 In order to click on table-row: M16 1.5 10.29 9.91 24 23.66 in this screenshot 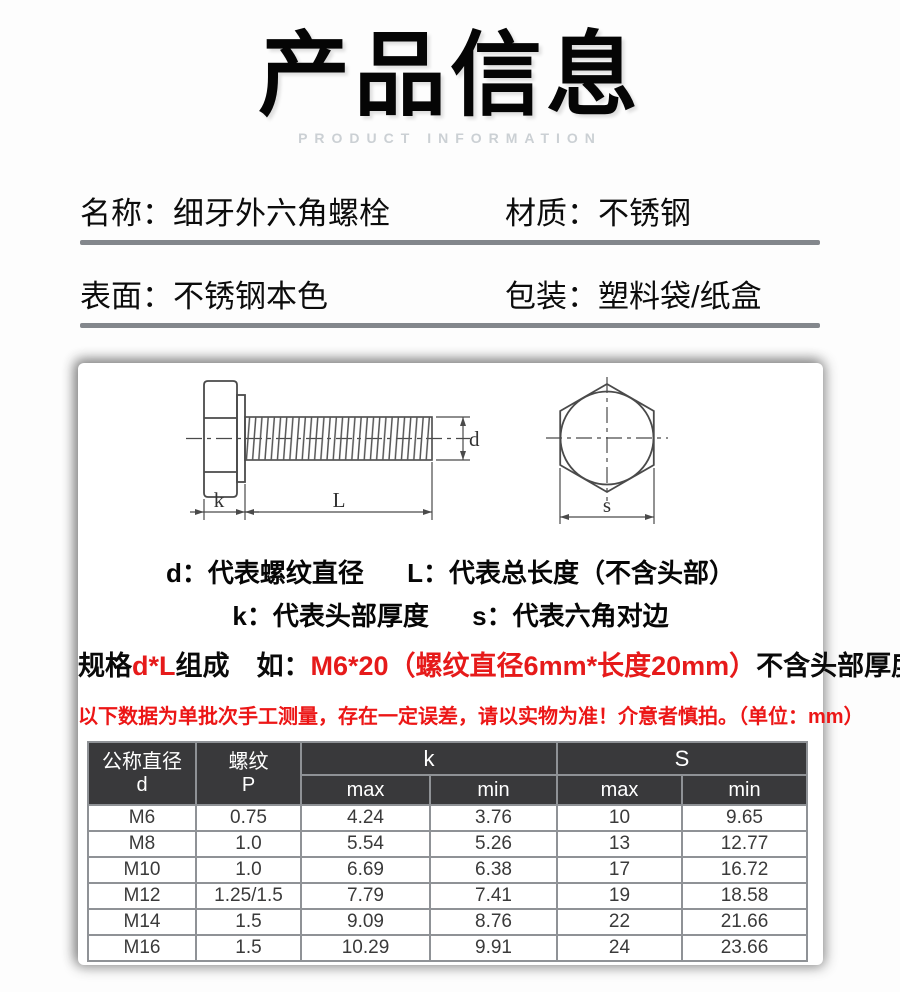, I will do `click(447, 948)`.